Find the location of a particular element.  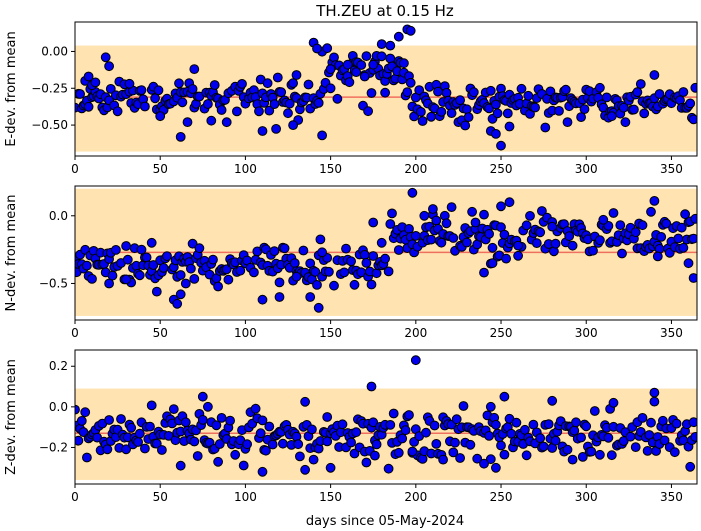

x-tick-label: 100 is located at coordinates (245, 169).